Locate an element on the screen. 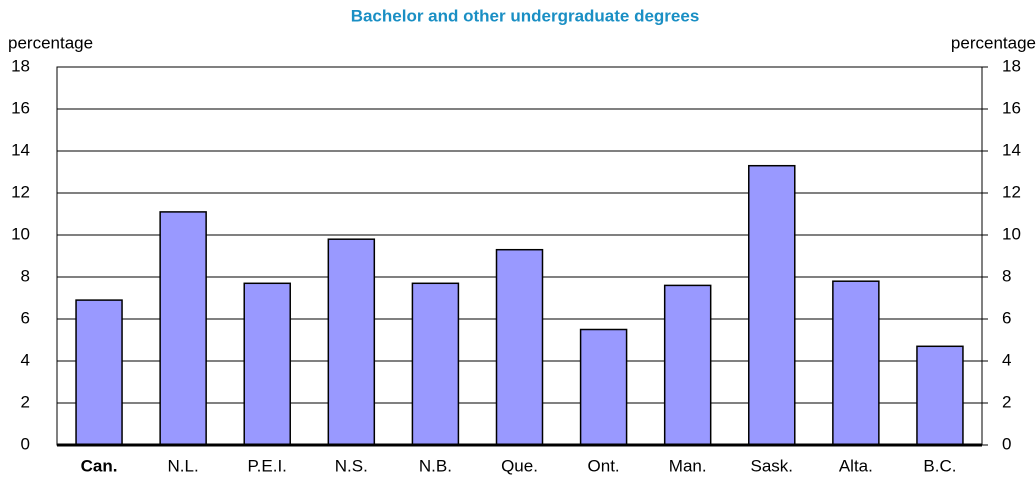 This screenshot has width=1036, height=483. chart-title: Bachelor and other undergraduate degrees is located at coordinates (525, 15).